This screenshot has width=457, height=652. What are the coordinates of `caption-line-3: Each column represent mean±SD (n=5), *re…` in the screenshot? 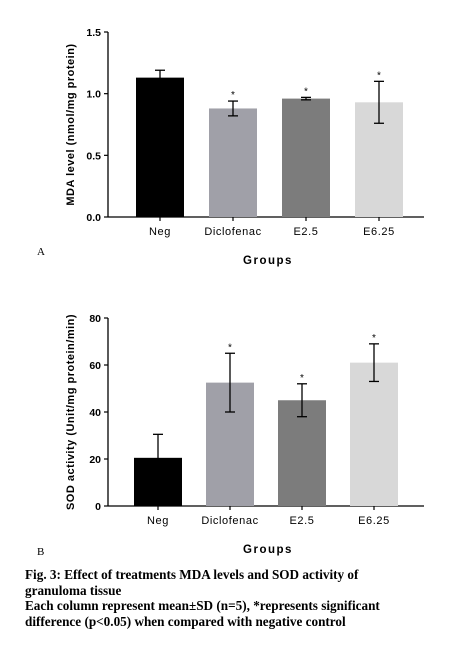 It's located at (202, 605).